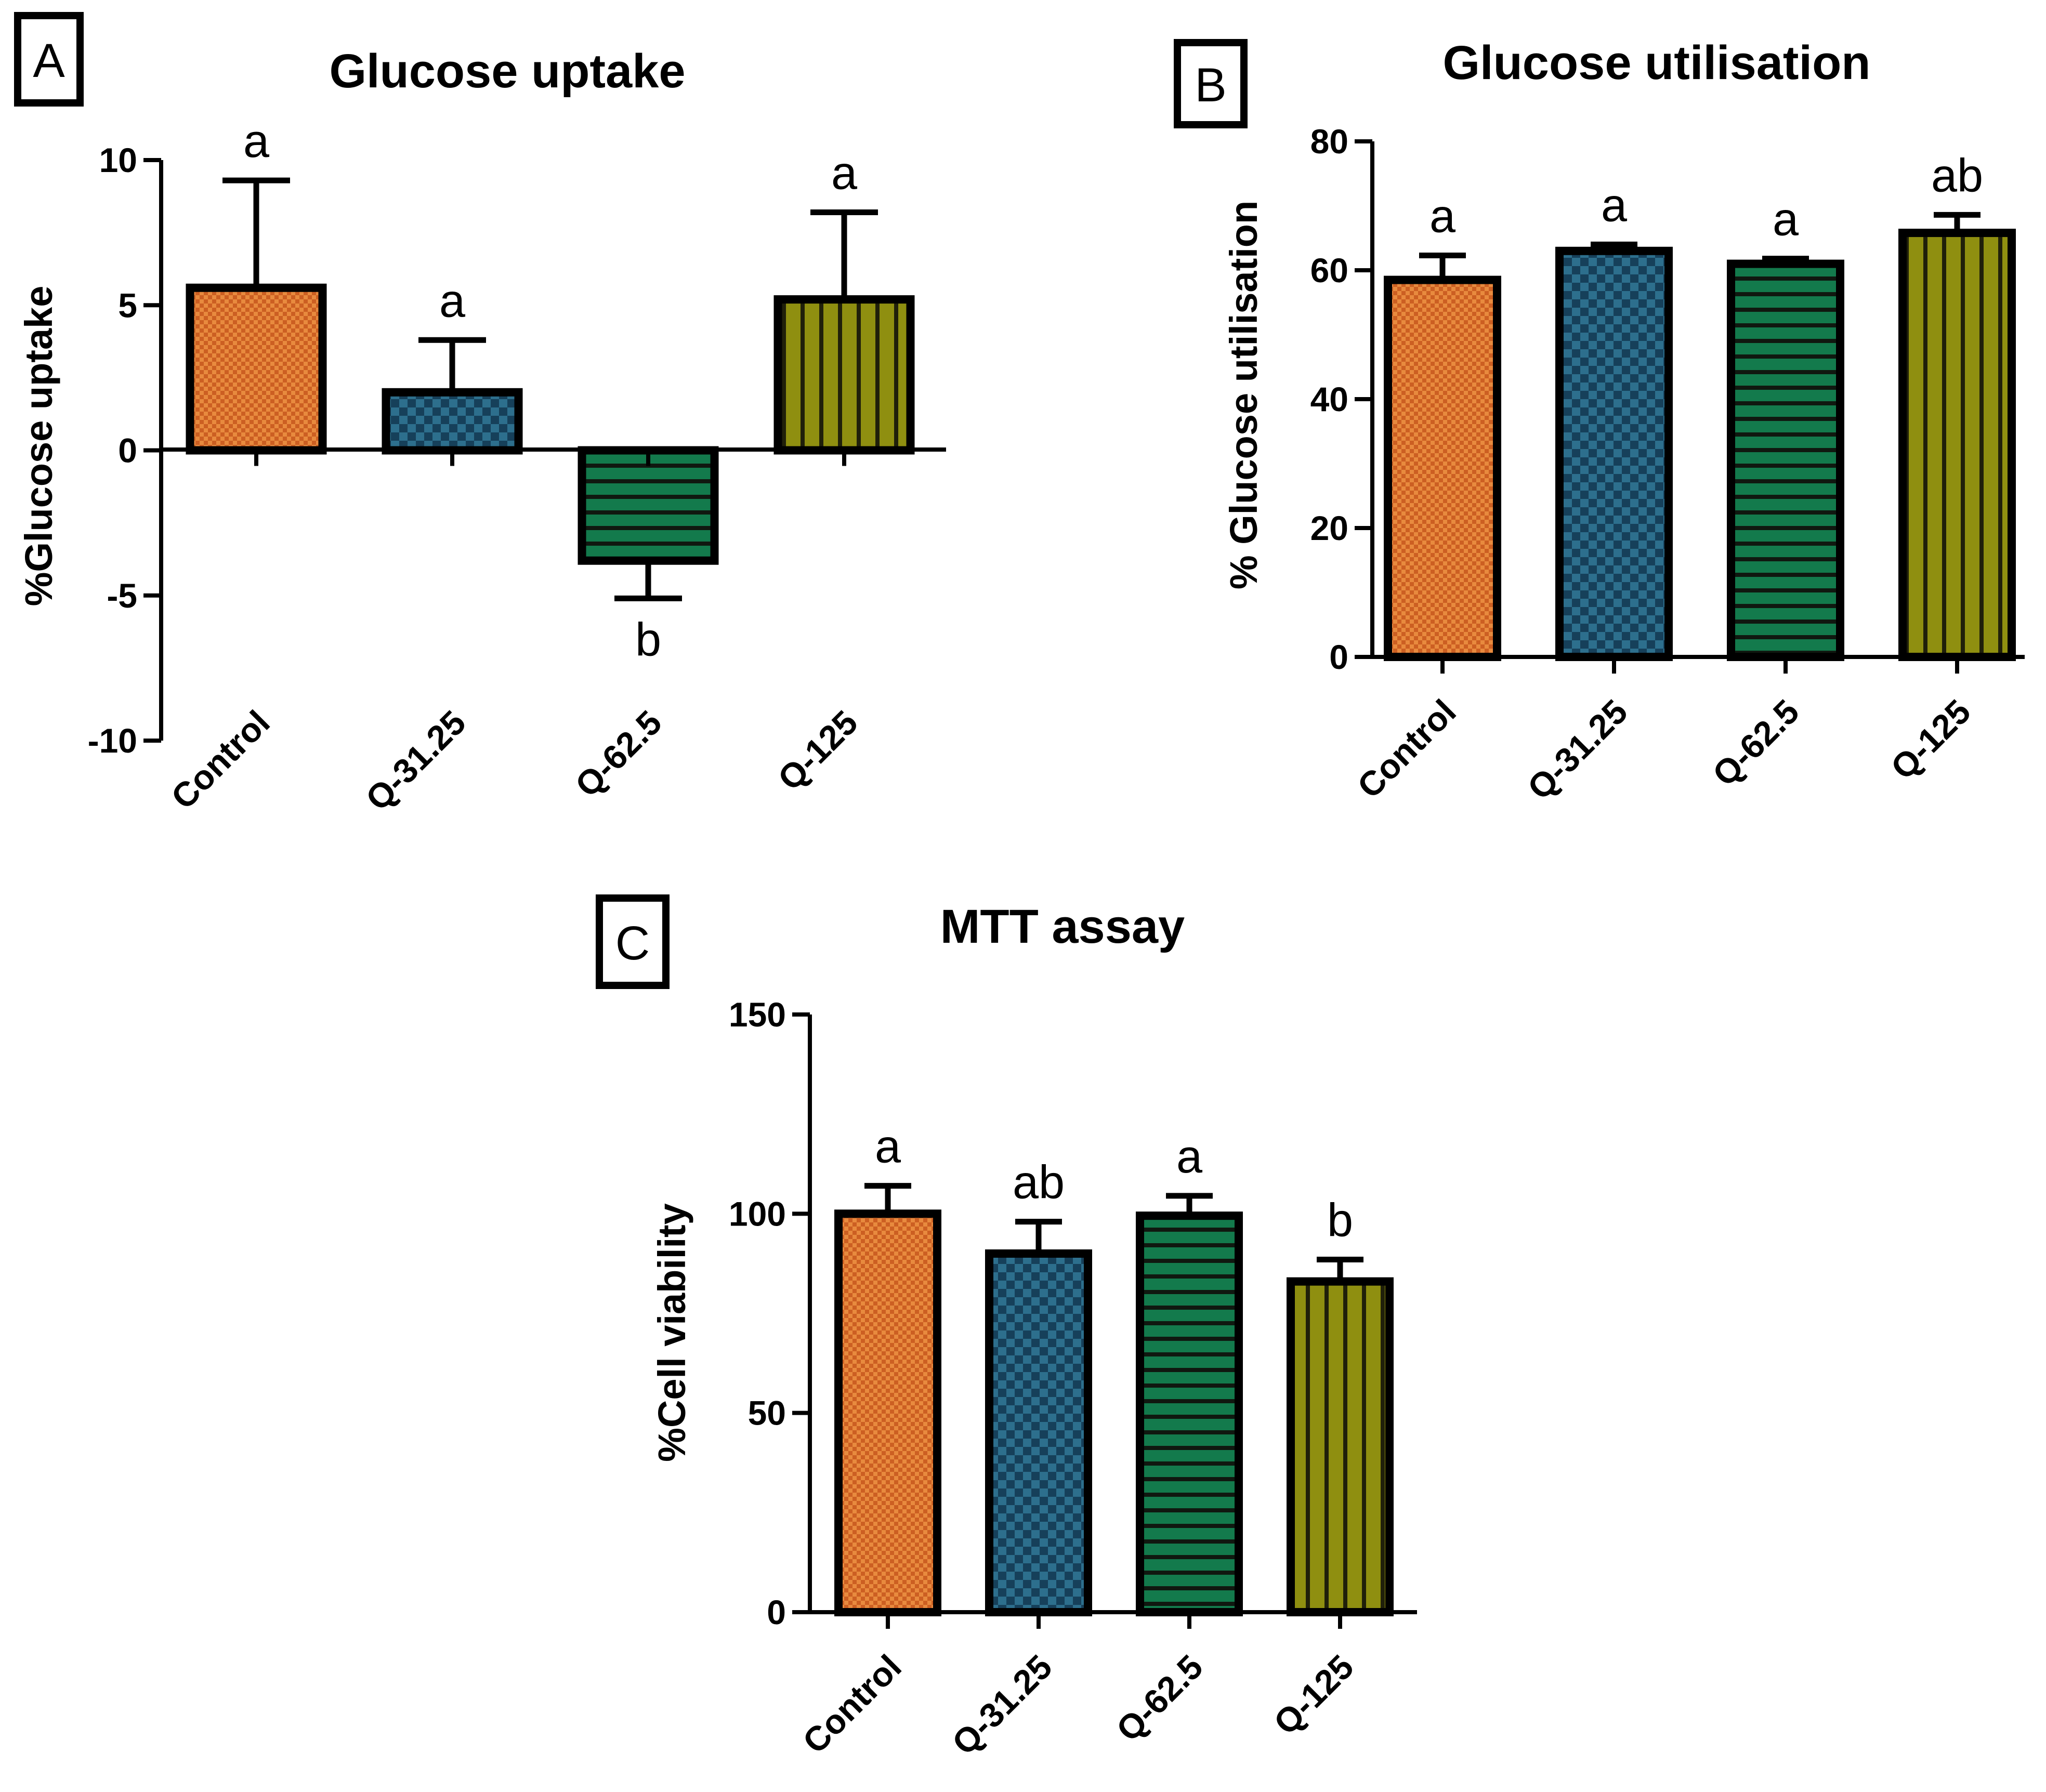 This screenshot has width=2046, height=1792. I want to click on panel-c-y-tick-label: 0, so click(776, 1612).